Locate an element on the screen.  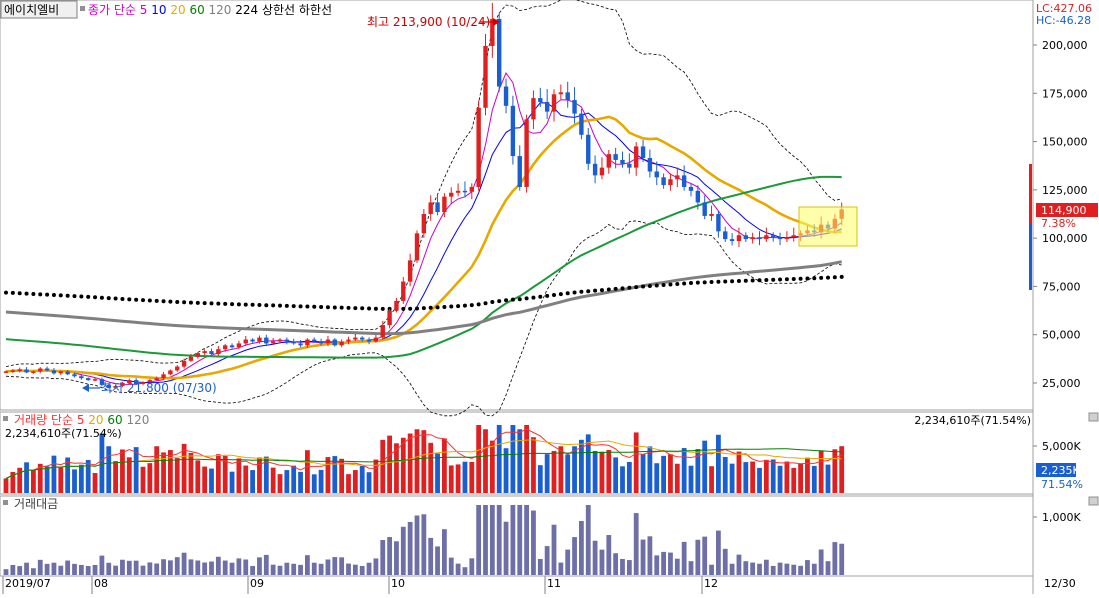
end-date-label: 12/30 is located at coordinates (1060, 583).